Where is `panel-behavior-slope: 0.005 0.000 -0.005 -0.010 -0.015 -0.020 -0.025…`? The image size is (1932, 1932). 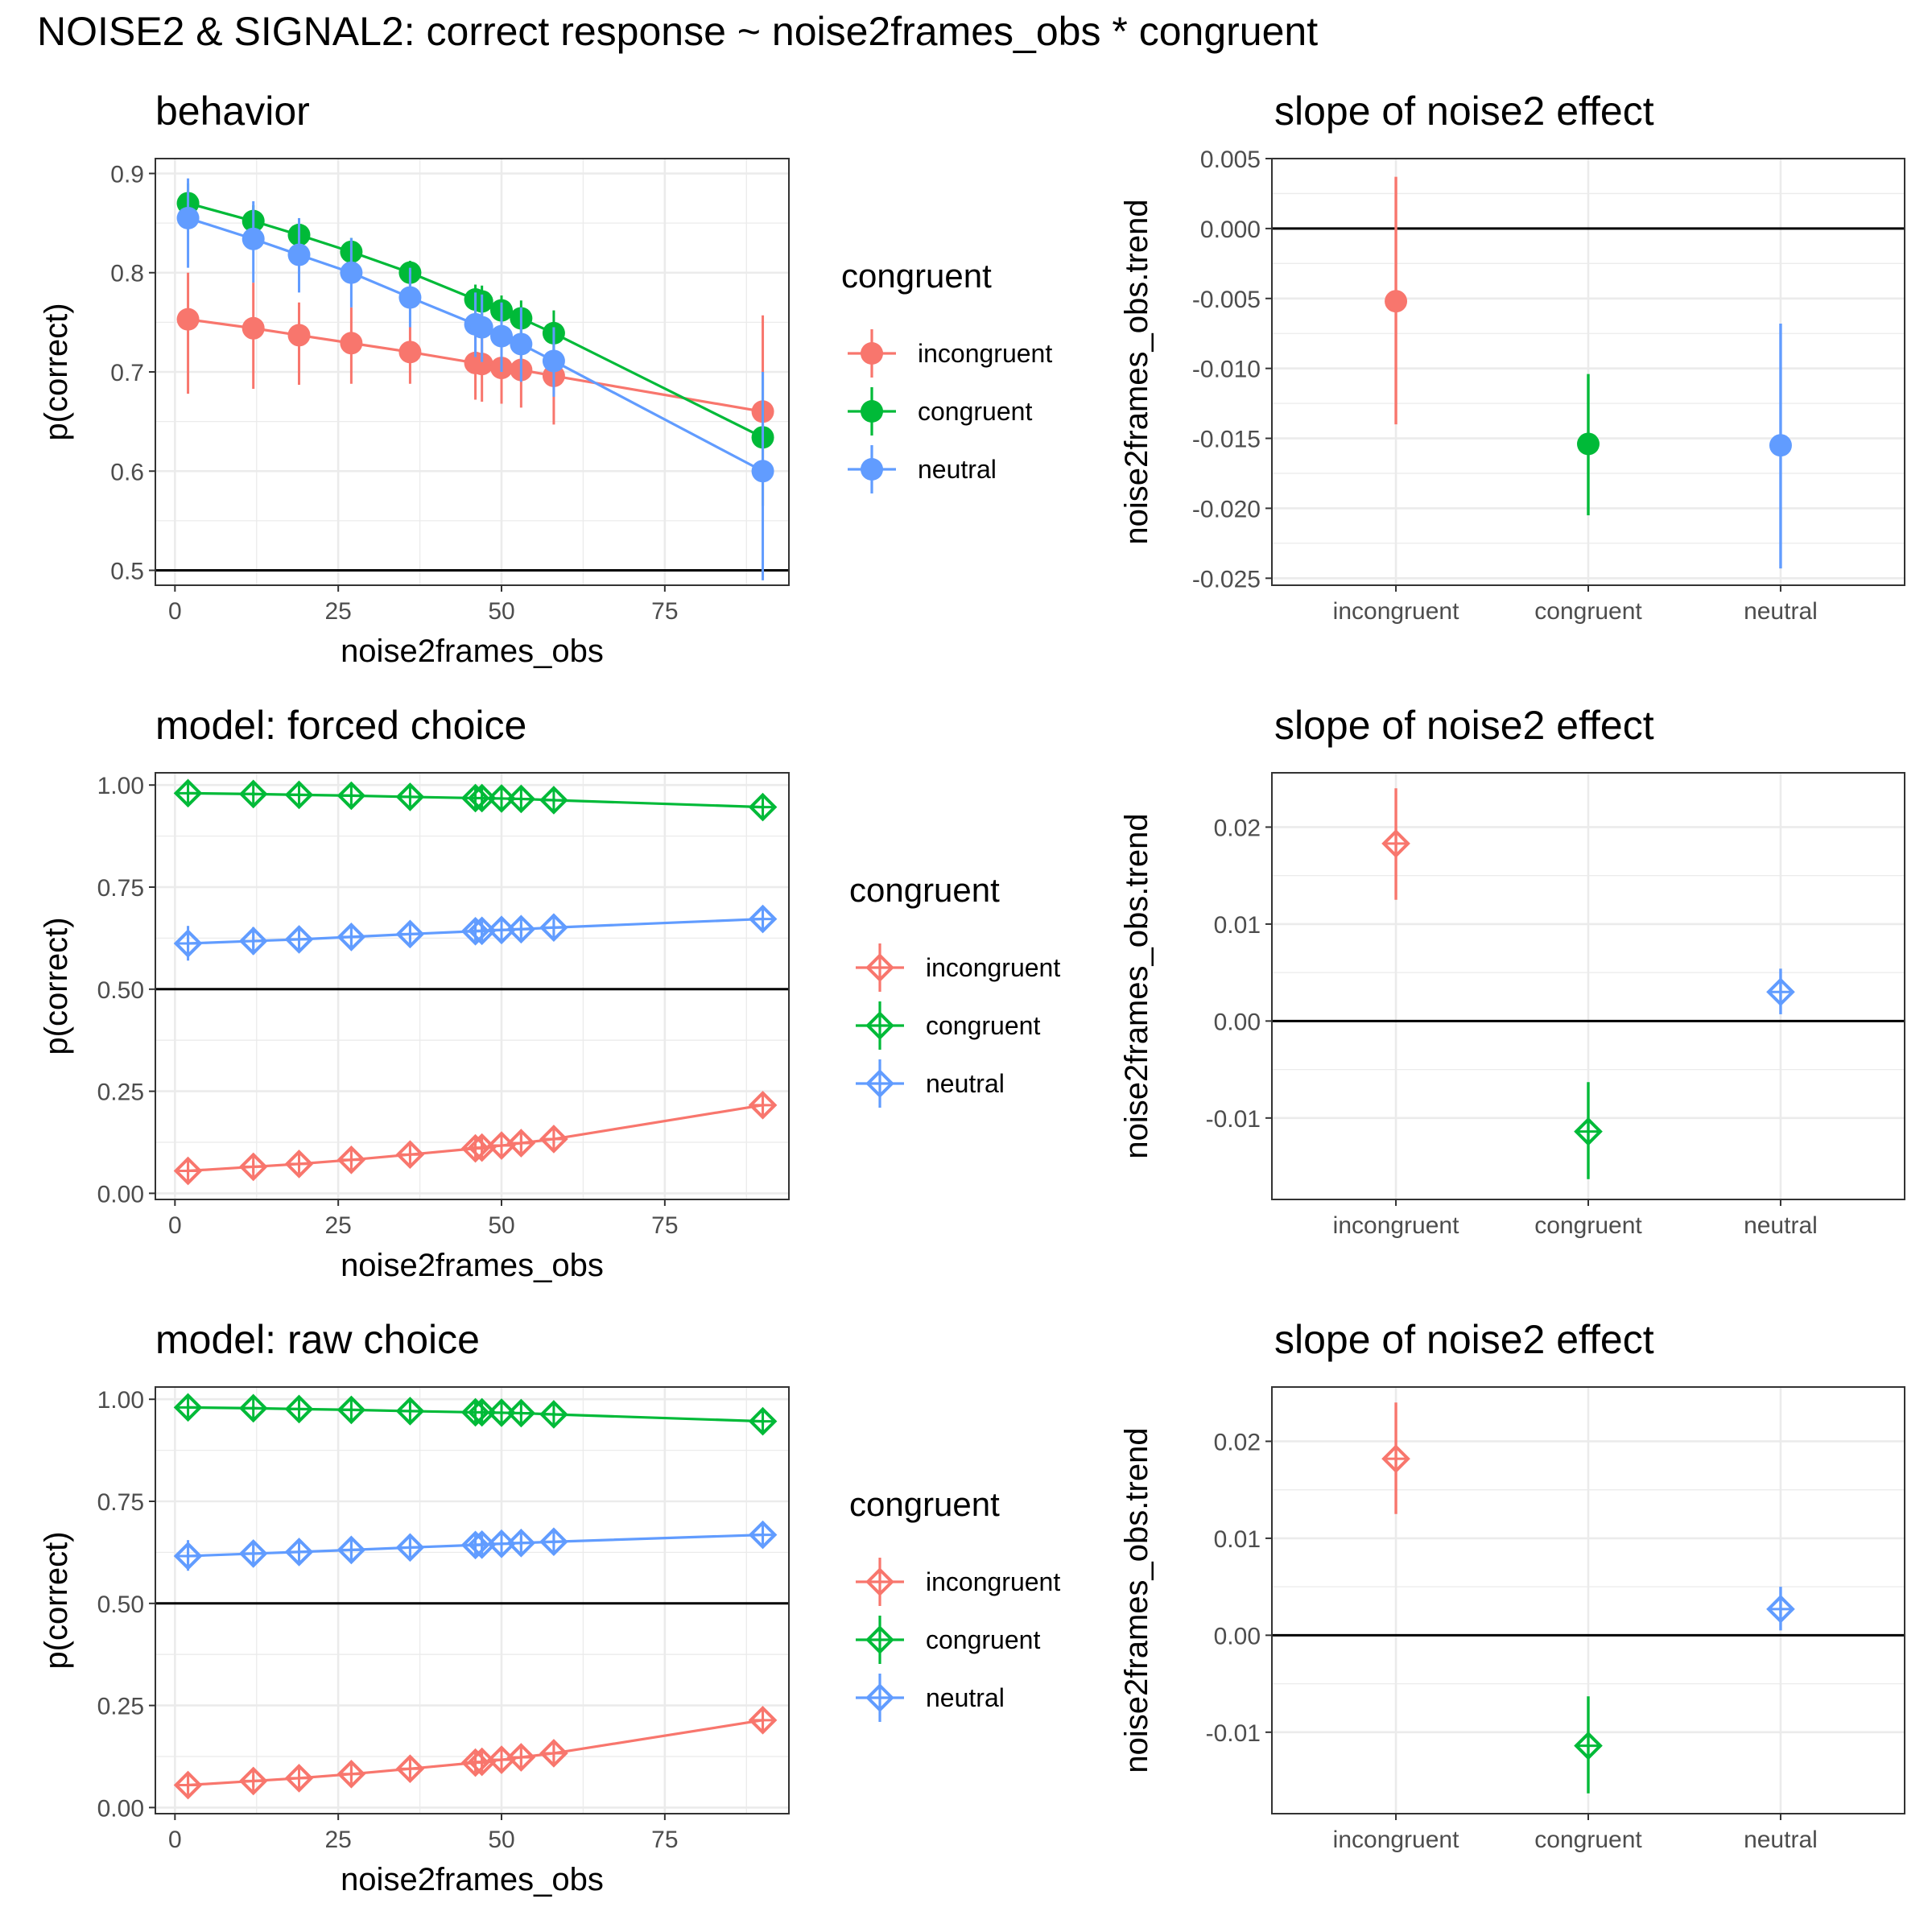 panel-behavior-slope: 0.005 0.000 -0.005 -0.010 -0.015 -0.020 -0.025… is located at coordinates (1512, 357).